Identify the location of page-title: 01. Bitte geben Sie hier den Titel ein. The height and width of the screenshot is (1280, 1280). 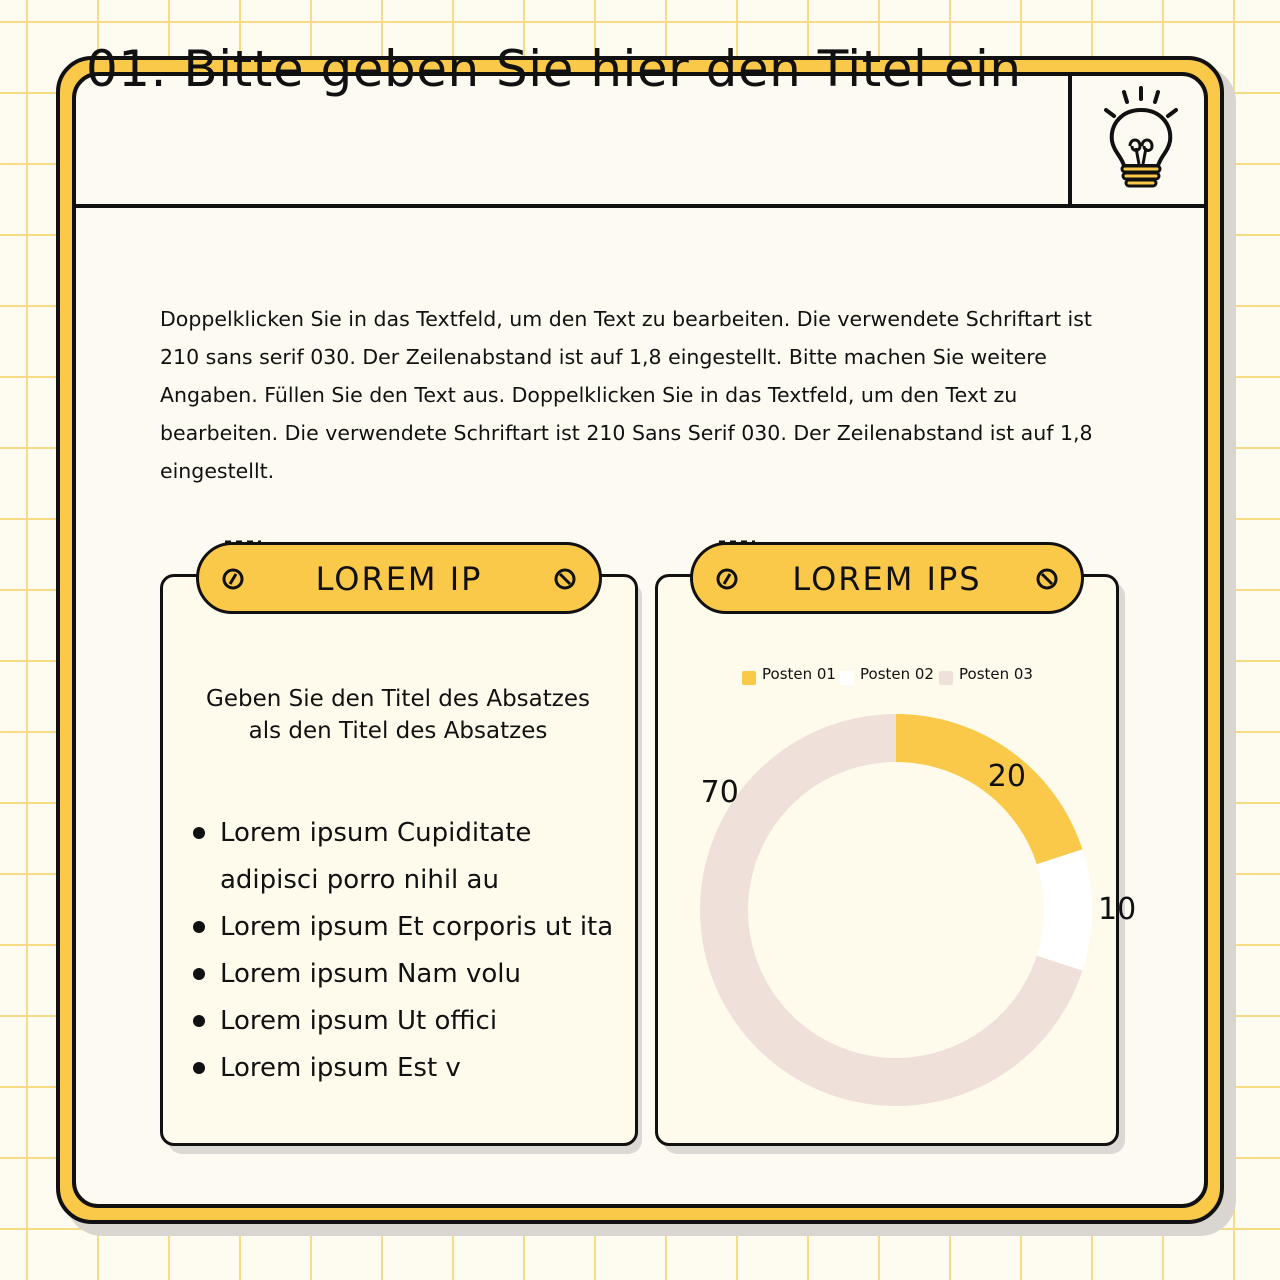
(554, 69).